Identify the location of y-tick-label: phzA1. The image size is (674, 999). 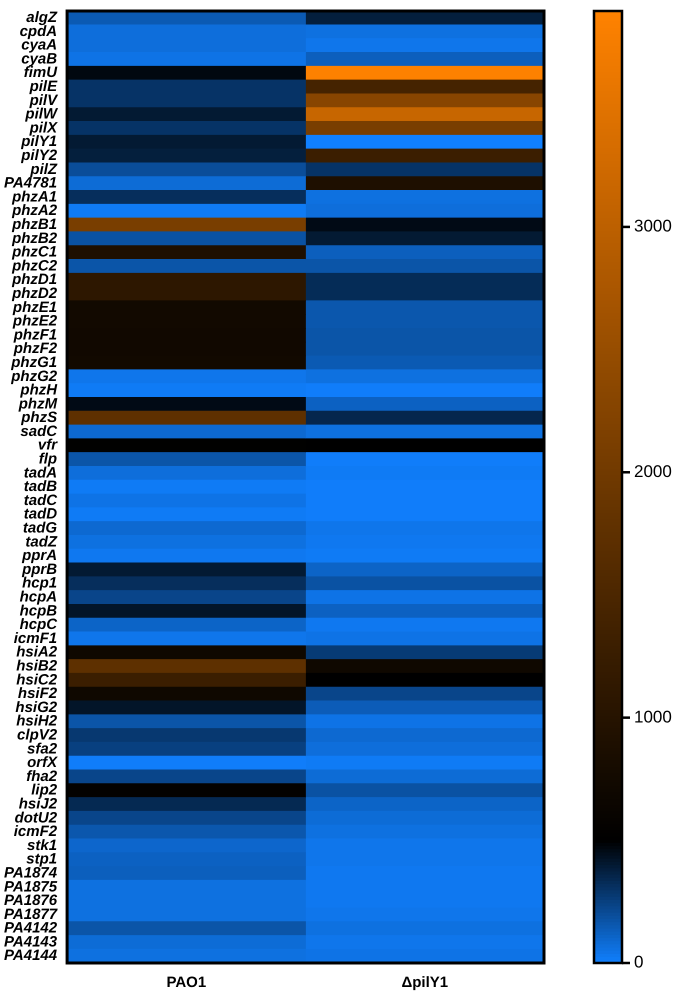
(34, 197).